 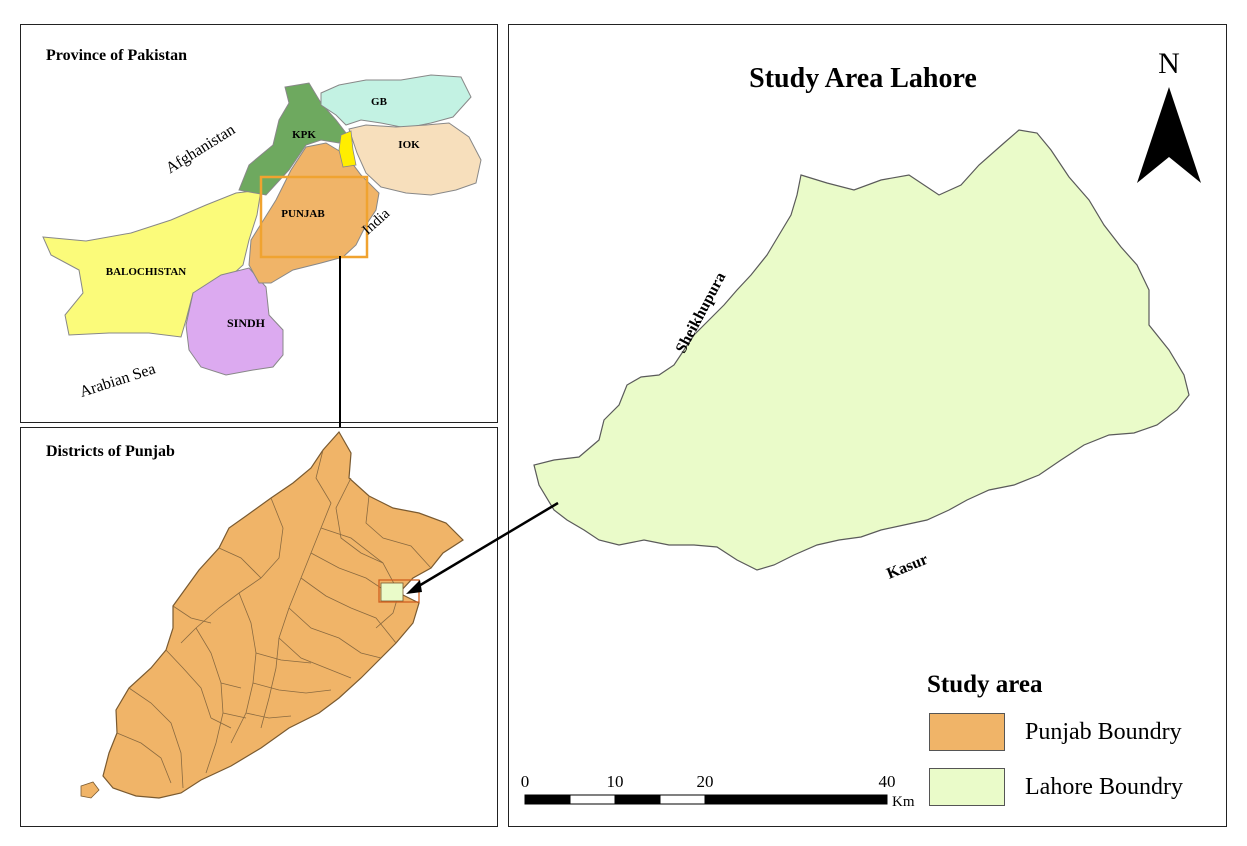 I want to click on north-label: N, so click(x=1169, y=63).